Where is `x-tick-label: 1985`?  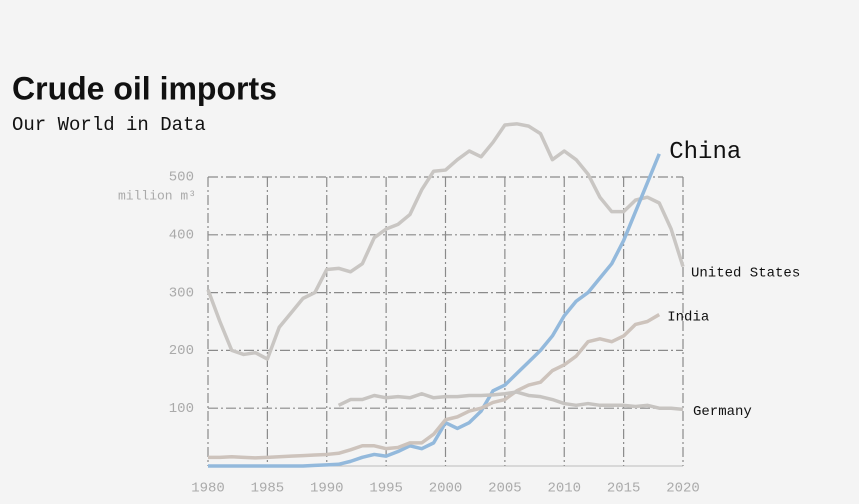 x-tick-label: 1985 is located at coordinates (268, 489).